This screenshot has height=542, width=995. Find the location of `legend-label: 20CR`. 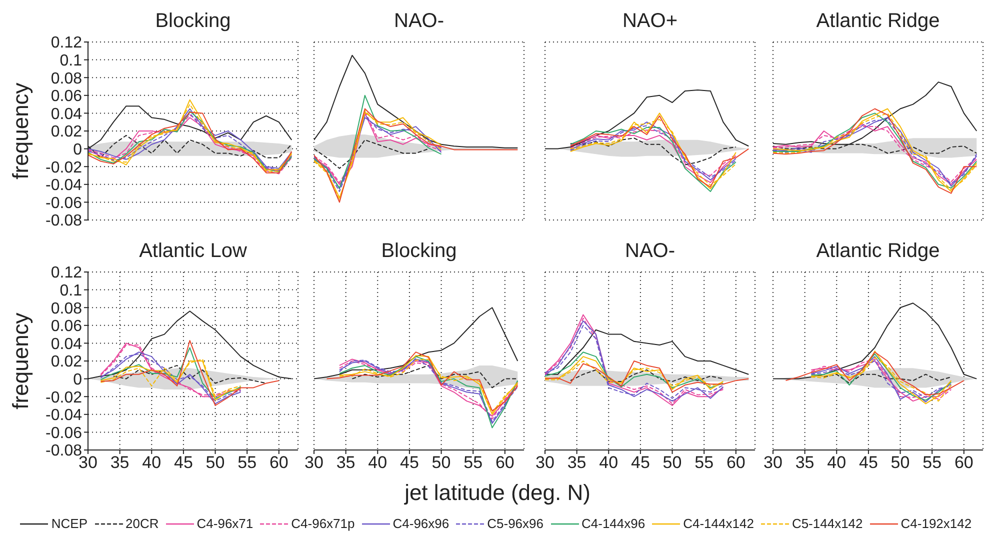

legend-label: 20CR is located at coordinates (142, 523).